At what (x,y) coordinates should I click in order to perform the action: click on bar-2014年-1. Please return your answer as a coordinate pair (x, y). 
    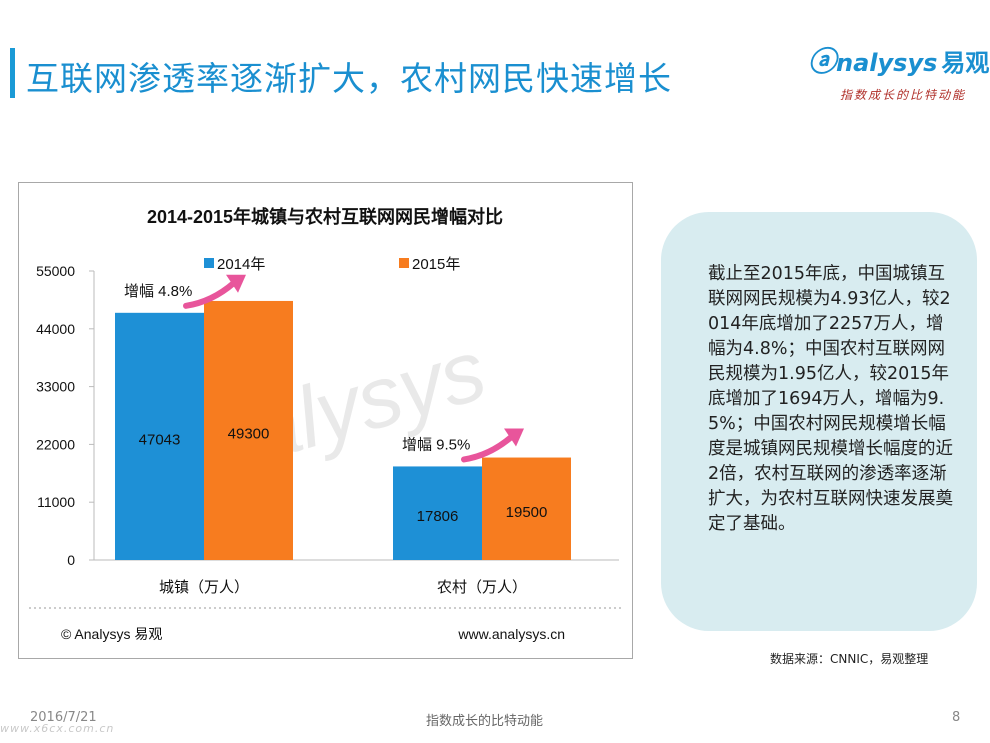
    Looking at the image, I should click on (437, 513).